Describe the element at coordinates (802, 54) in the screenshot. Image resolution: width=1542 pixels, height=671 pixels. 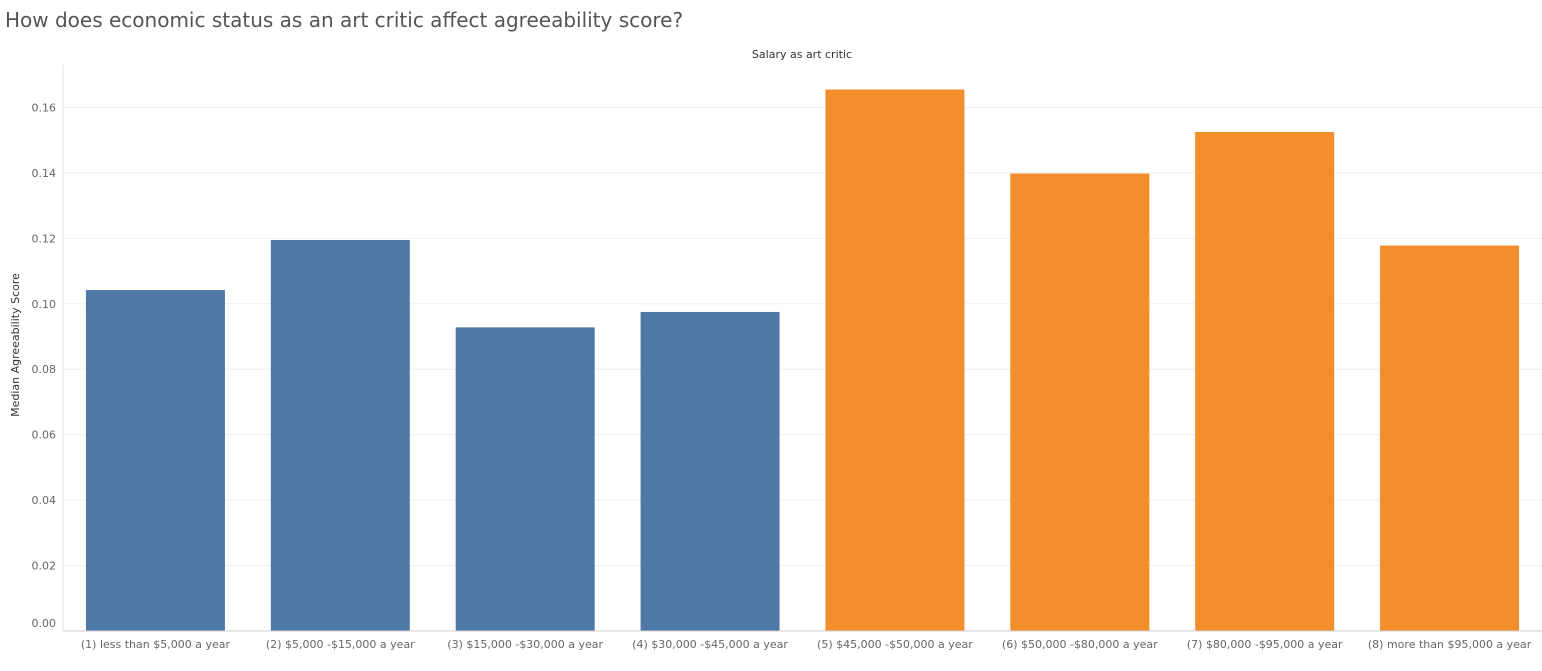
I see `column-header: Salary as art critic` at that location.